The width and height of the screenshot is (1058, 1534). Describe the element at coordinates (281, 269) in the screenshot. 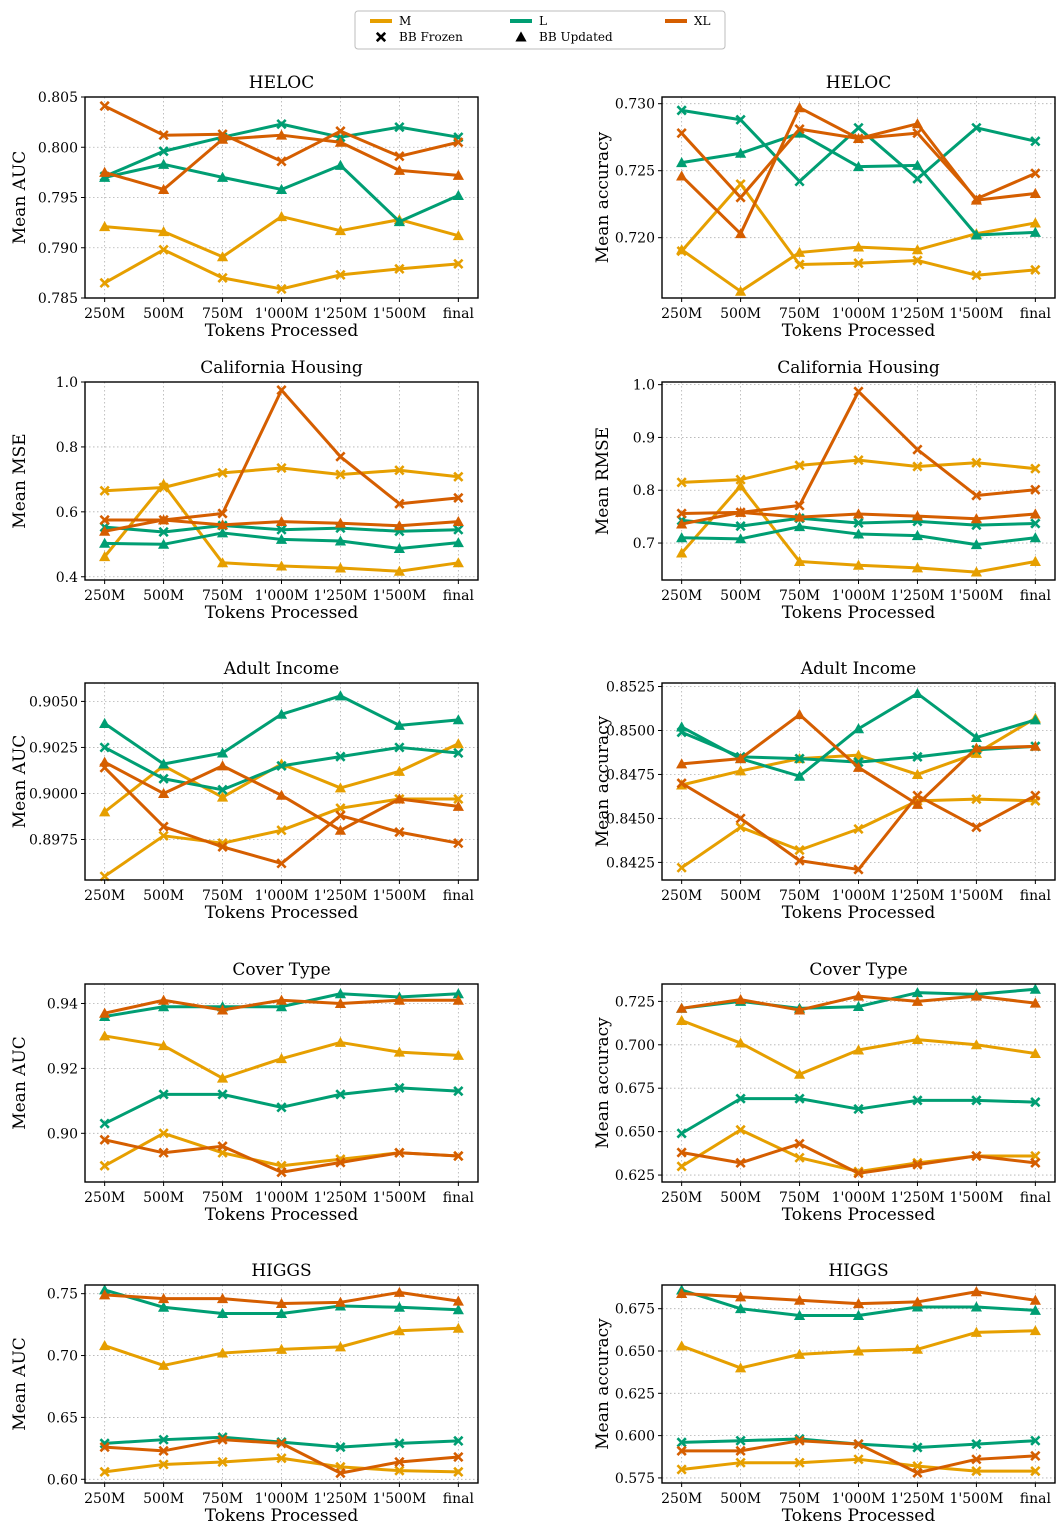

I see `series-m-frozen` at that location.